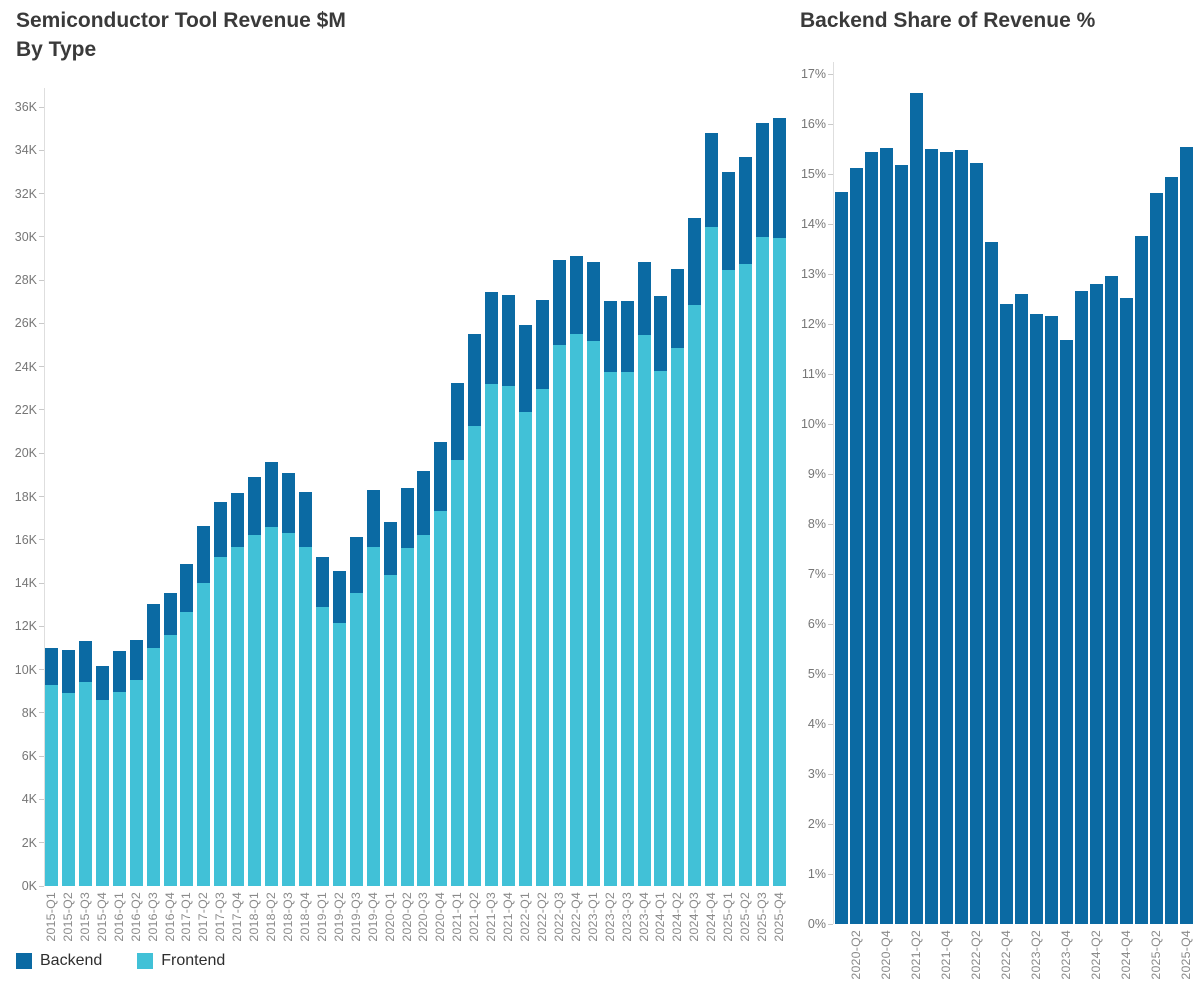 The image size is (1200, 1000). I want to click on y-tick-label: 20K, so click(25, 453).